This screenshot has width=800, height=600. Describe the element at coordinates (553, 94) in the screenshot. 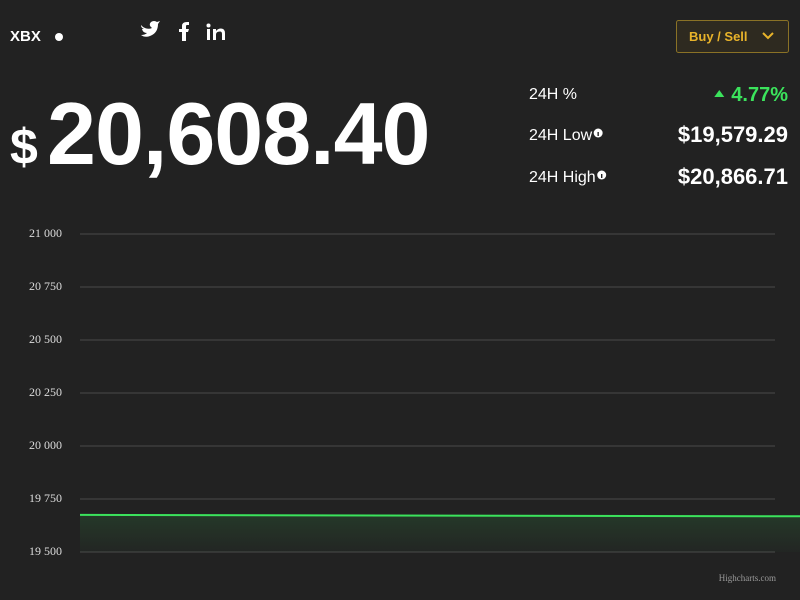

I see `stat-label: 24H %` at that location.